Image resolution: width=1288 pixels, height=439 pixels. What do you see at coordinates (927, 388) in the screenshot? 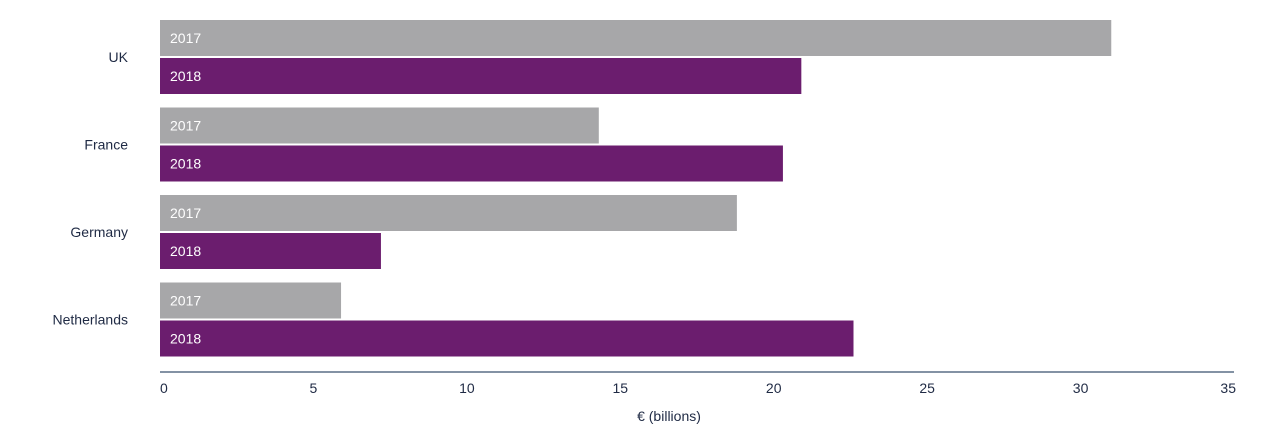
I see `x-tick-label-25: 25` at bounding box center [927, 388].